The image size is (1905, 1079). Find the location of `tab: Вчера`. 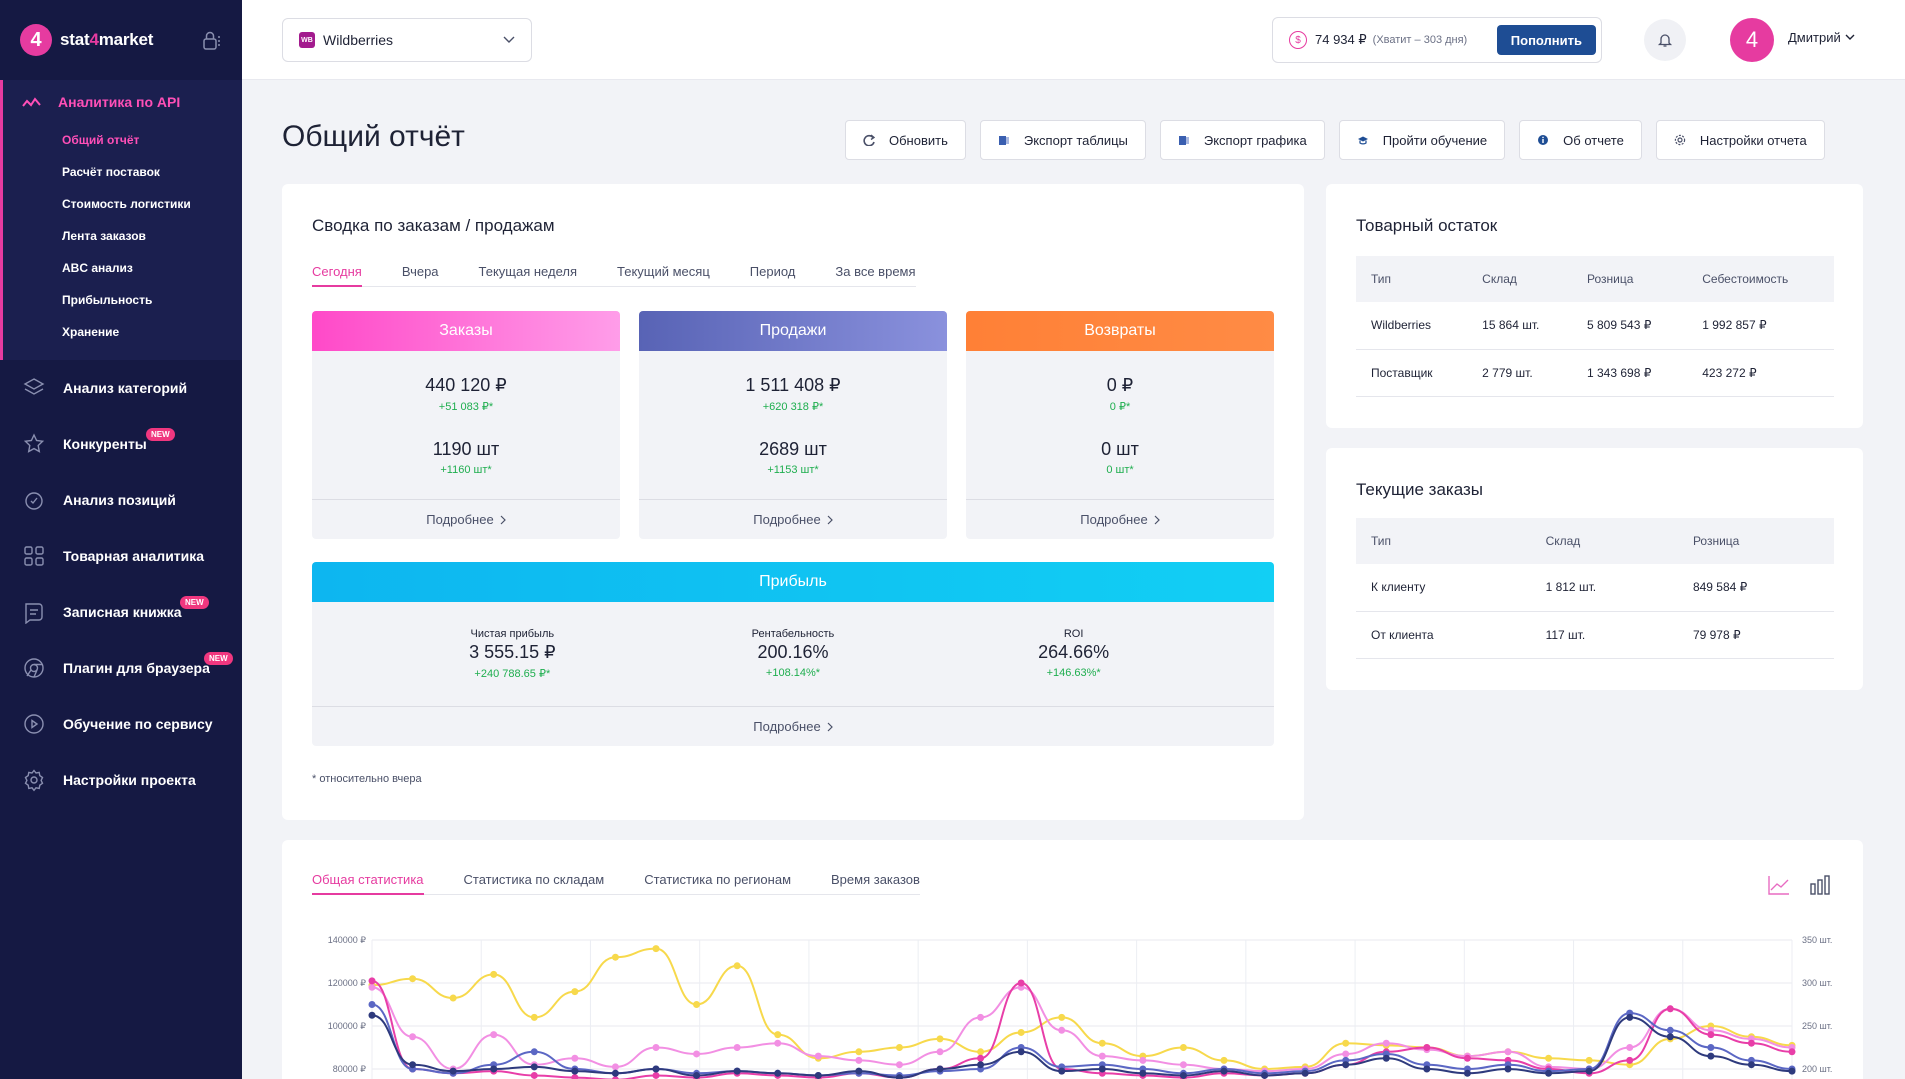

tab: Вчера is located at coordinates (420, 271).